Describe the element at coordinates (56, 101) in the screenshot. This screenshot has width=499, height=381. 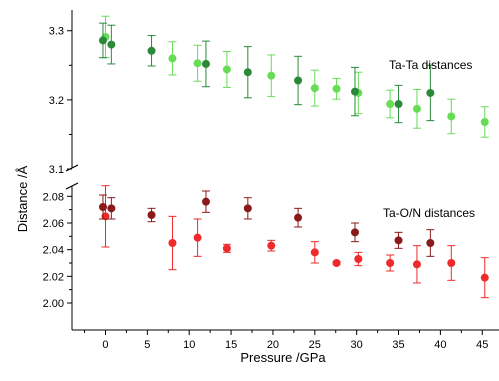
I see `y-tick-label: 3.2` at that location.